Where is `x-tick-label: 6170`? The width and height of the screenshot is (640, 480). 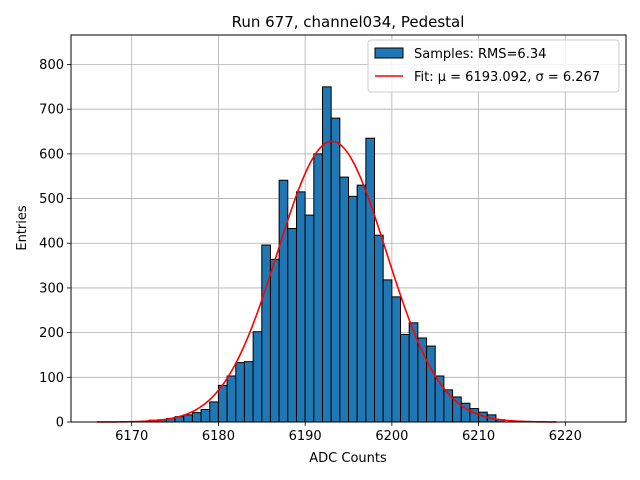 x-tick-label: 6170 is located at coordinates (131, 436).